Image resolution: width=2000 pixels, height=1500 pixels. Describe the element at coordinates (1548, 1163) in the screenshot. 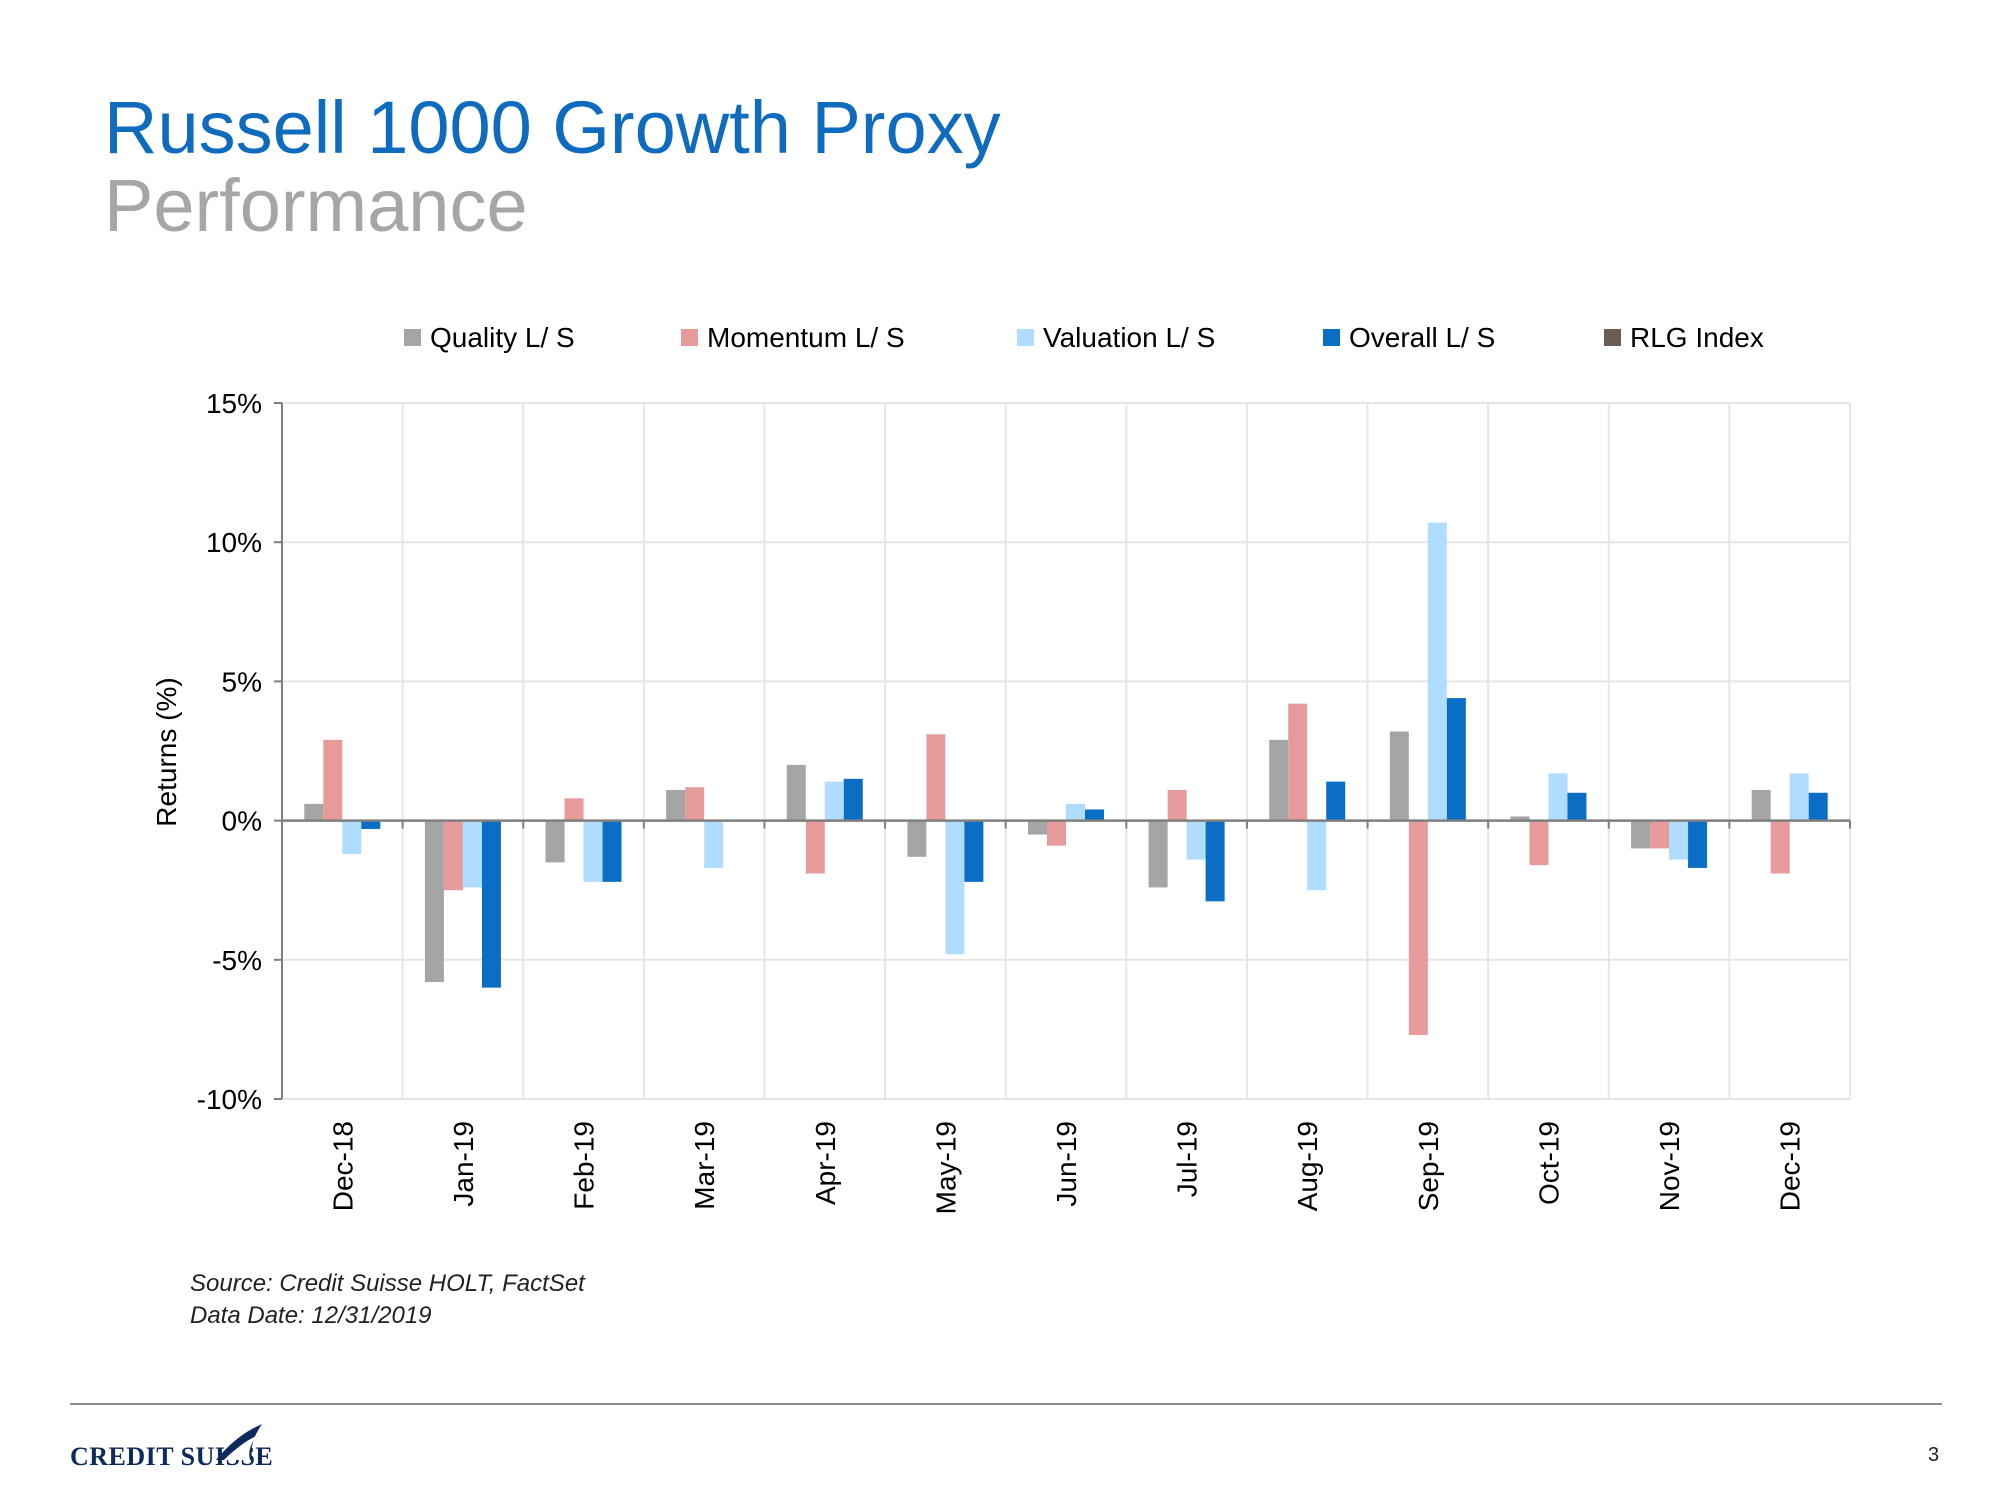

I see `x-category-label: Oct-19` at that location.